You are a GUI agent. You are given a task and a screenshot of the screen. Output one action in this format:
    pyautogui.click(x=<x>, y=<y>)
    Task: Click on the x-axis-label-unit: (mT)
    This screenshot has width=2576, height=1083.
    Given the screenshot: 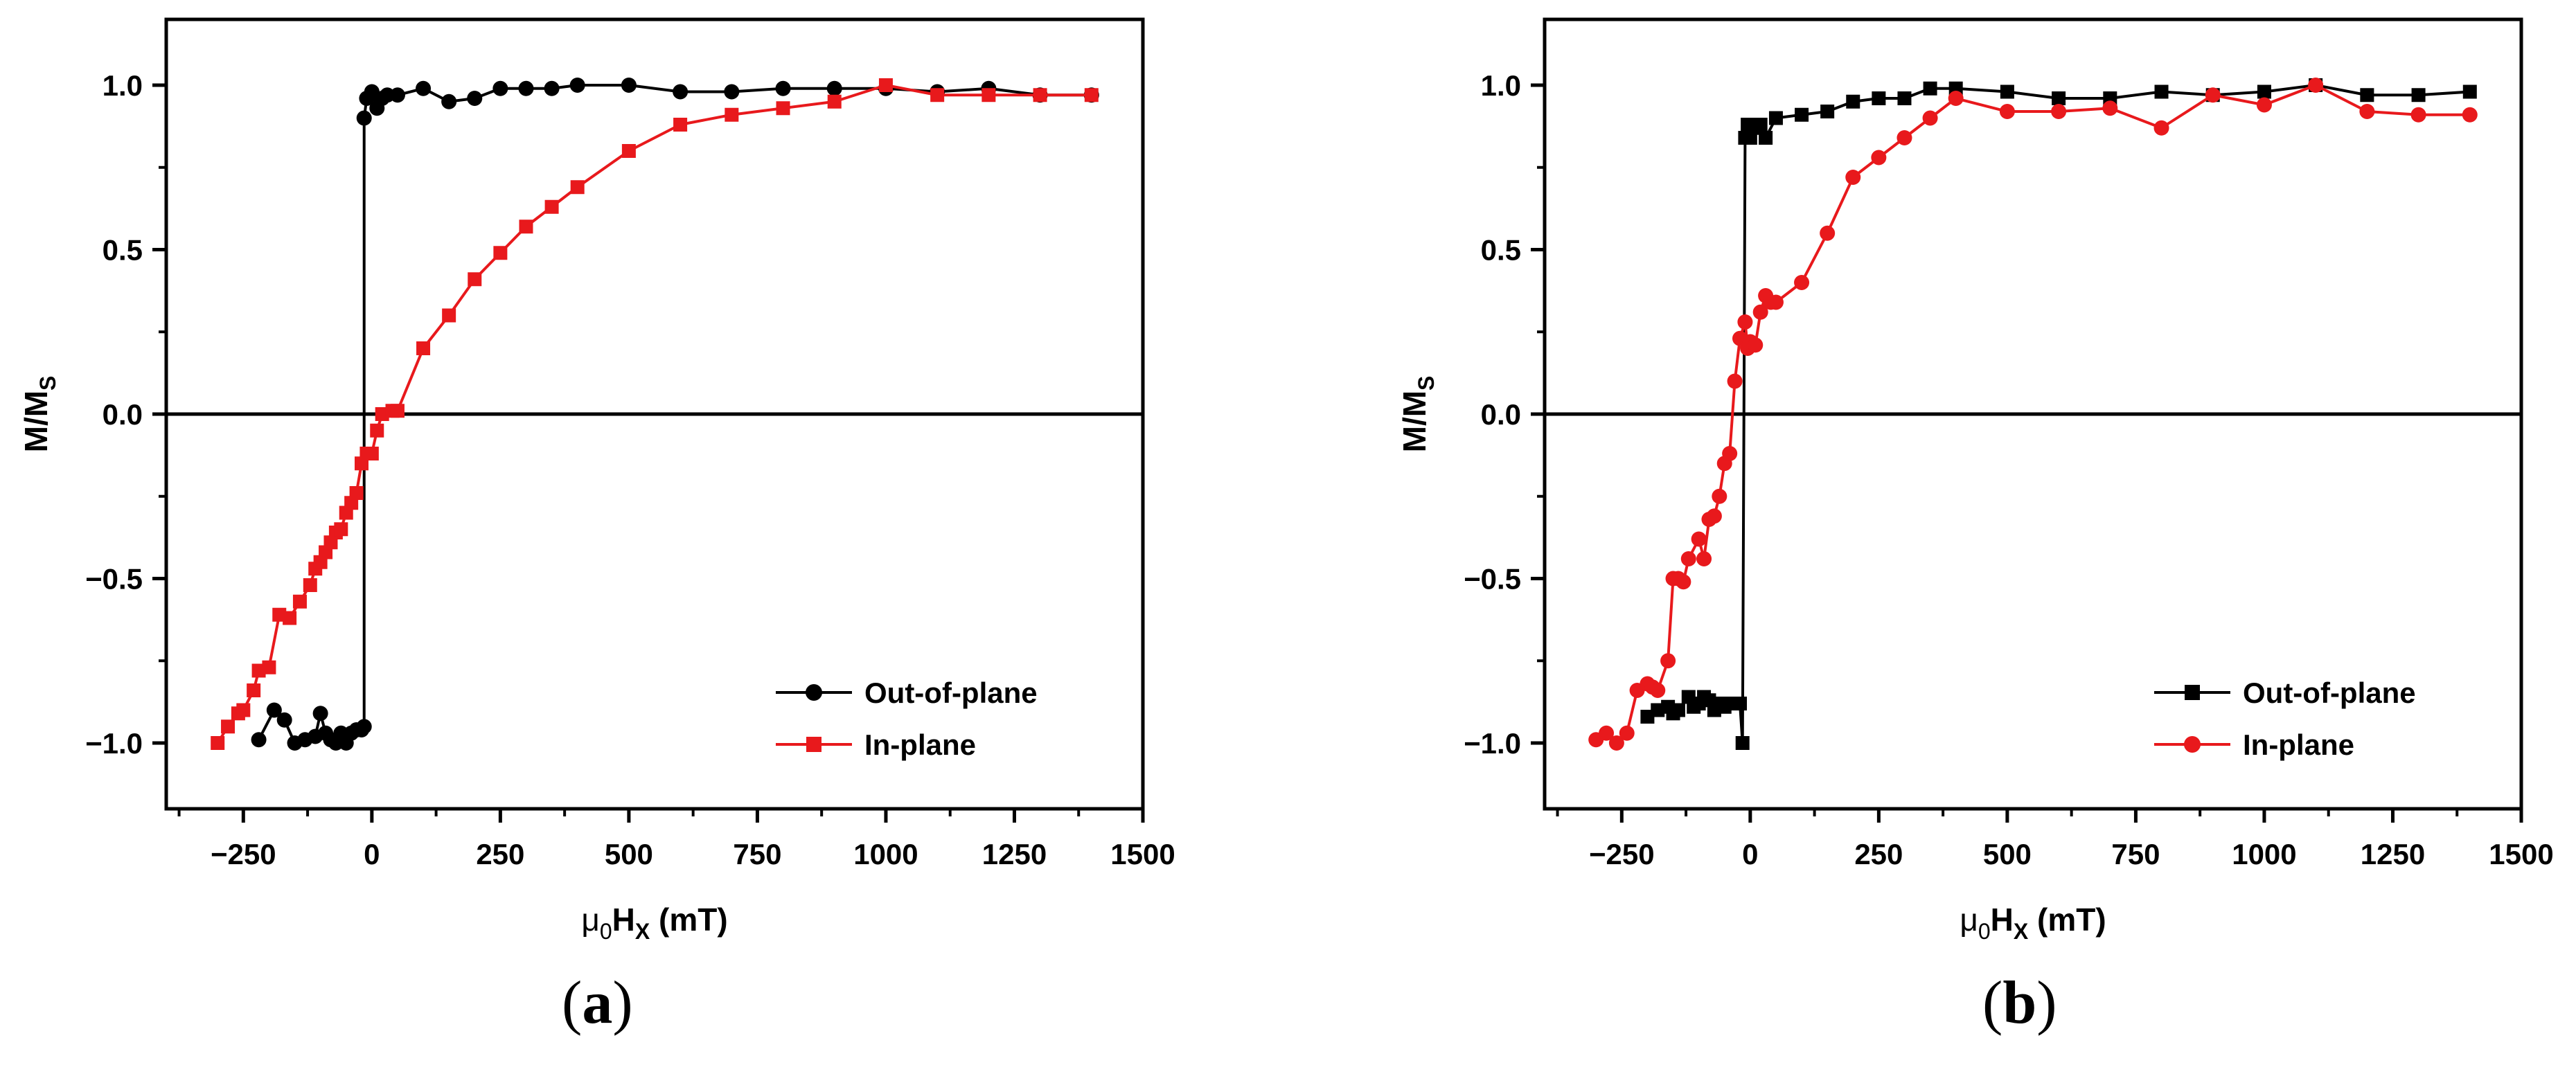 What is the action you would take?
    pyautogui.click(x=2067, y=920)
    